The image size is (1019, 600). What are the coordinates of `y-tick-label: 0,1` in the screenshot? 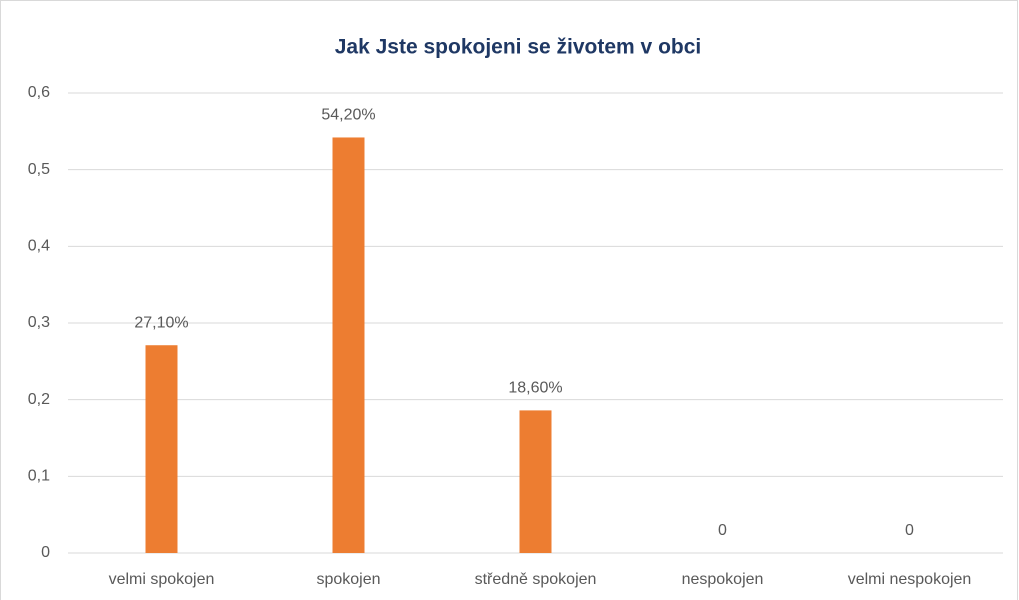 It's located at (39, 476).